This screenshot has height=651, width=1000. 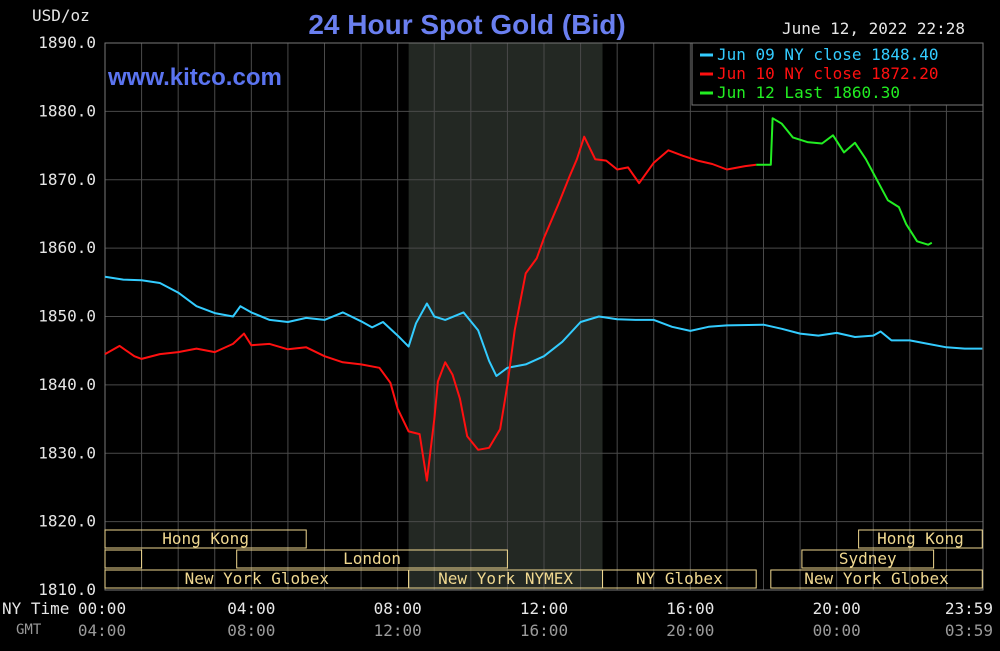 I want to click on session-label: NY Globex, so click(x=679, y=578).